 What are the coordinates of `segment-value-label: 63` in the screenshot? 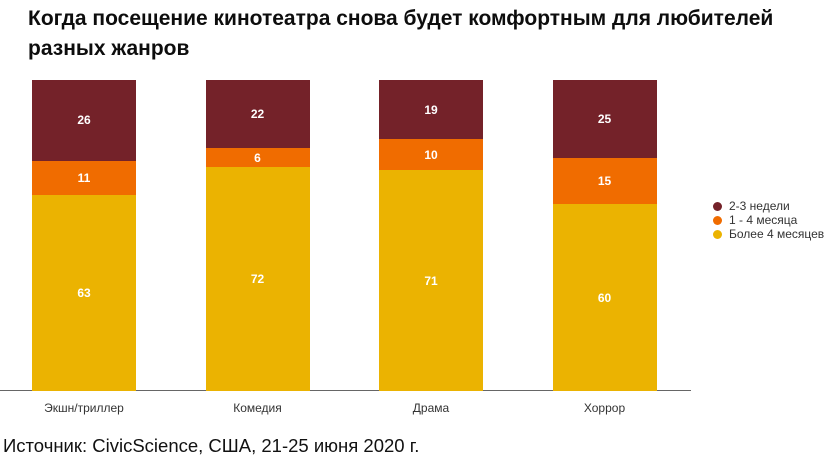 It's located at (84, 293).